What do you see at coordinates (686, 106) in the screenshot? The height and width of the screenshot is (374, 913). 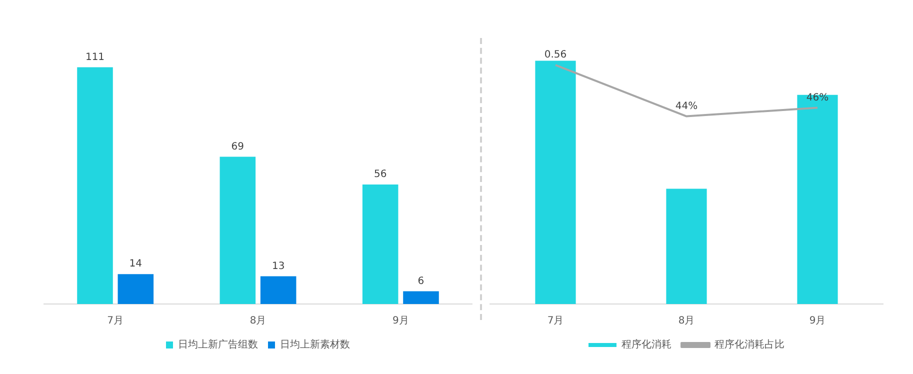 I see `data-label: 44%` at bounding box center [686, 106].